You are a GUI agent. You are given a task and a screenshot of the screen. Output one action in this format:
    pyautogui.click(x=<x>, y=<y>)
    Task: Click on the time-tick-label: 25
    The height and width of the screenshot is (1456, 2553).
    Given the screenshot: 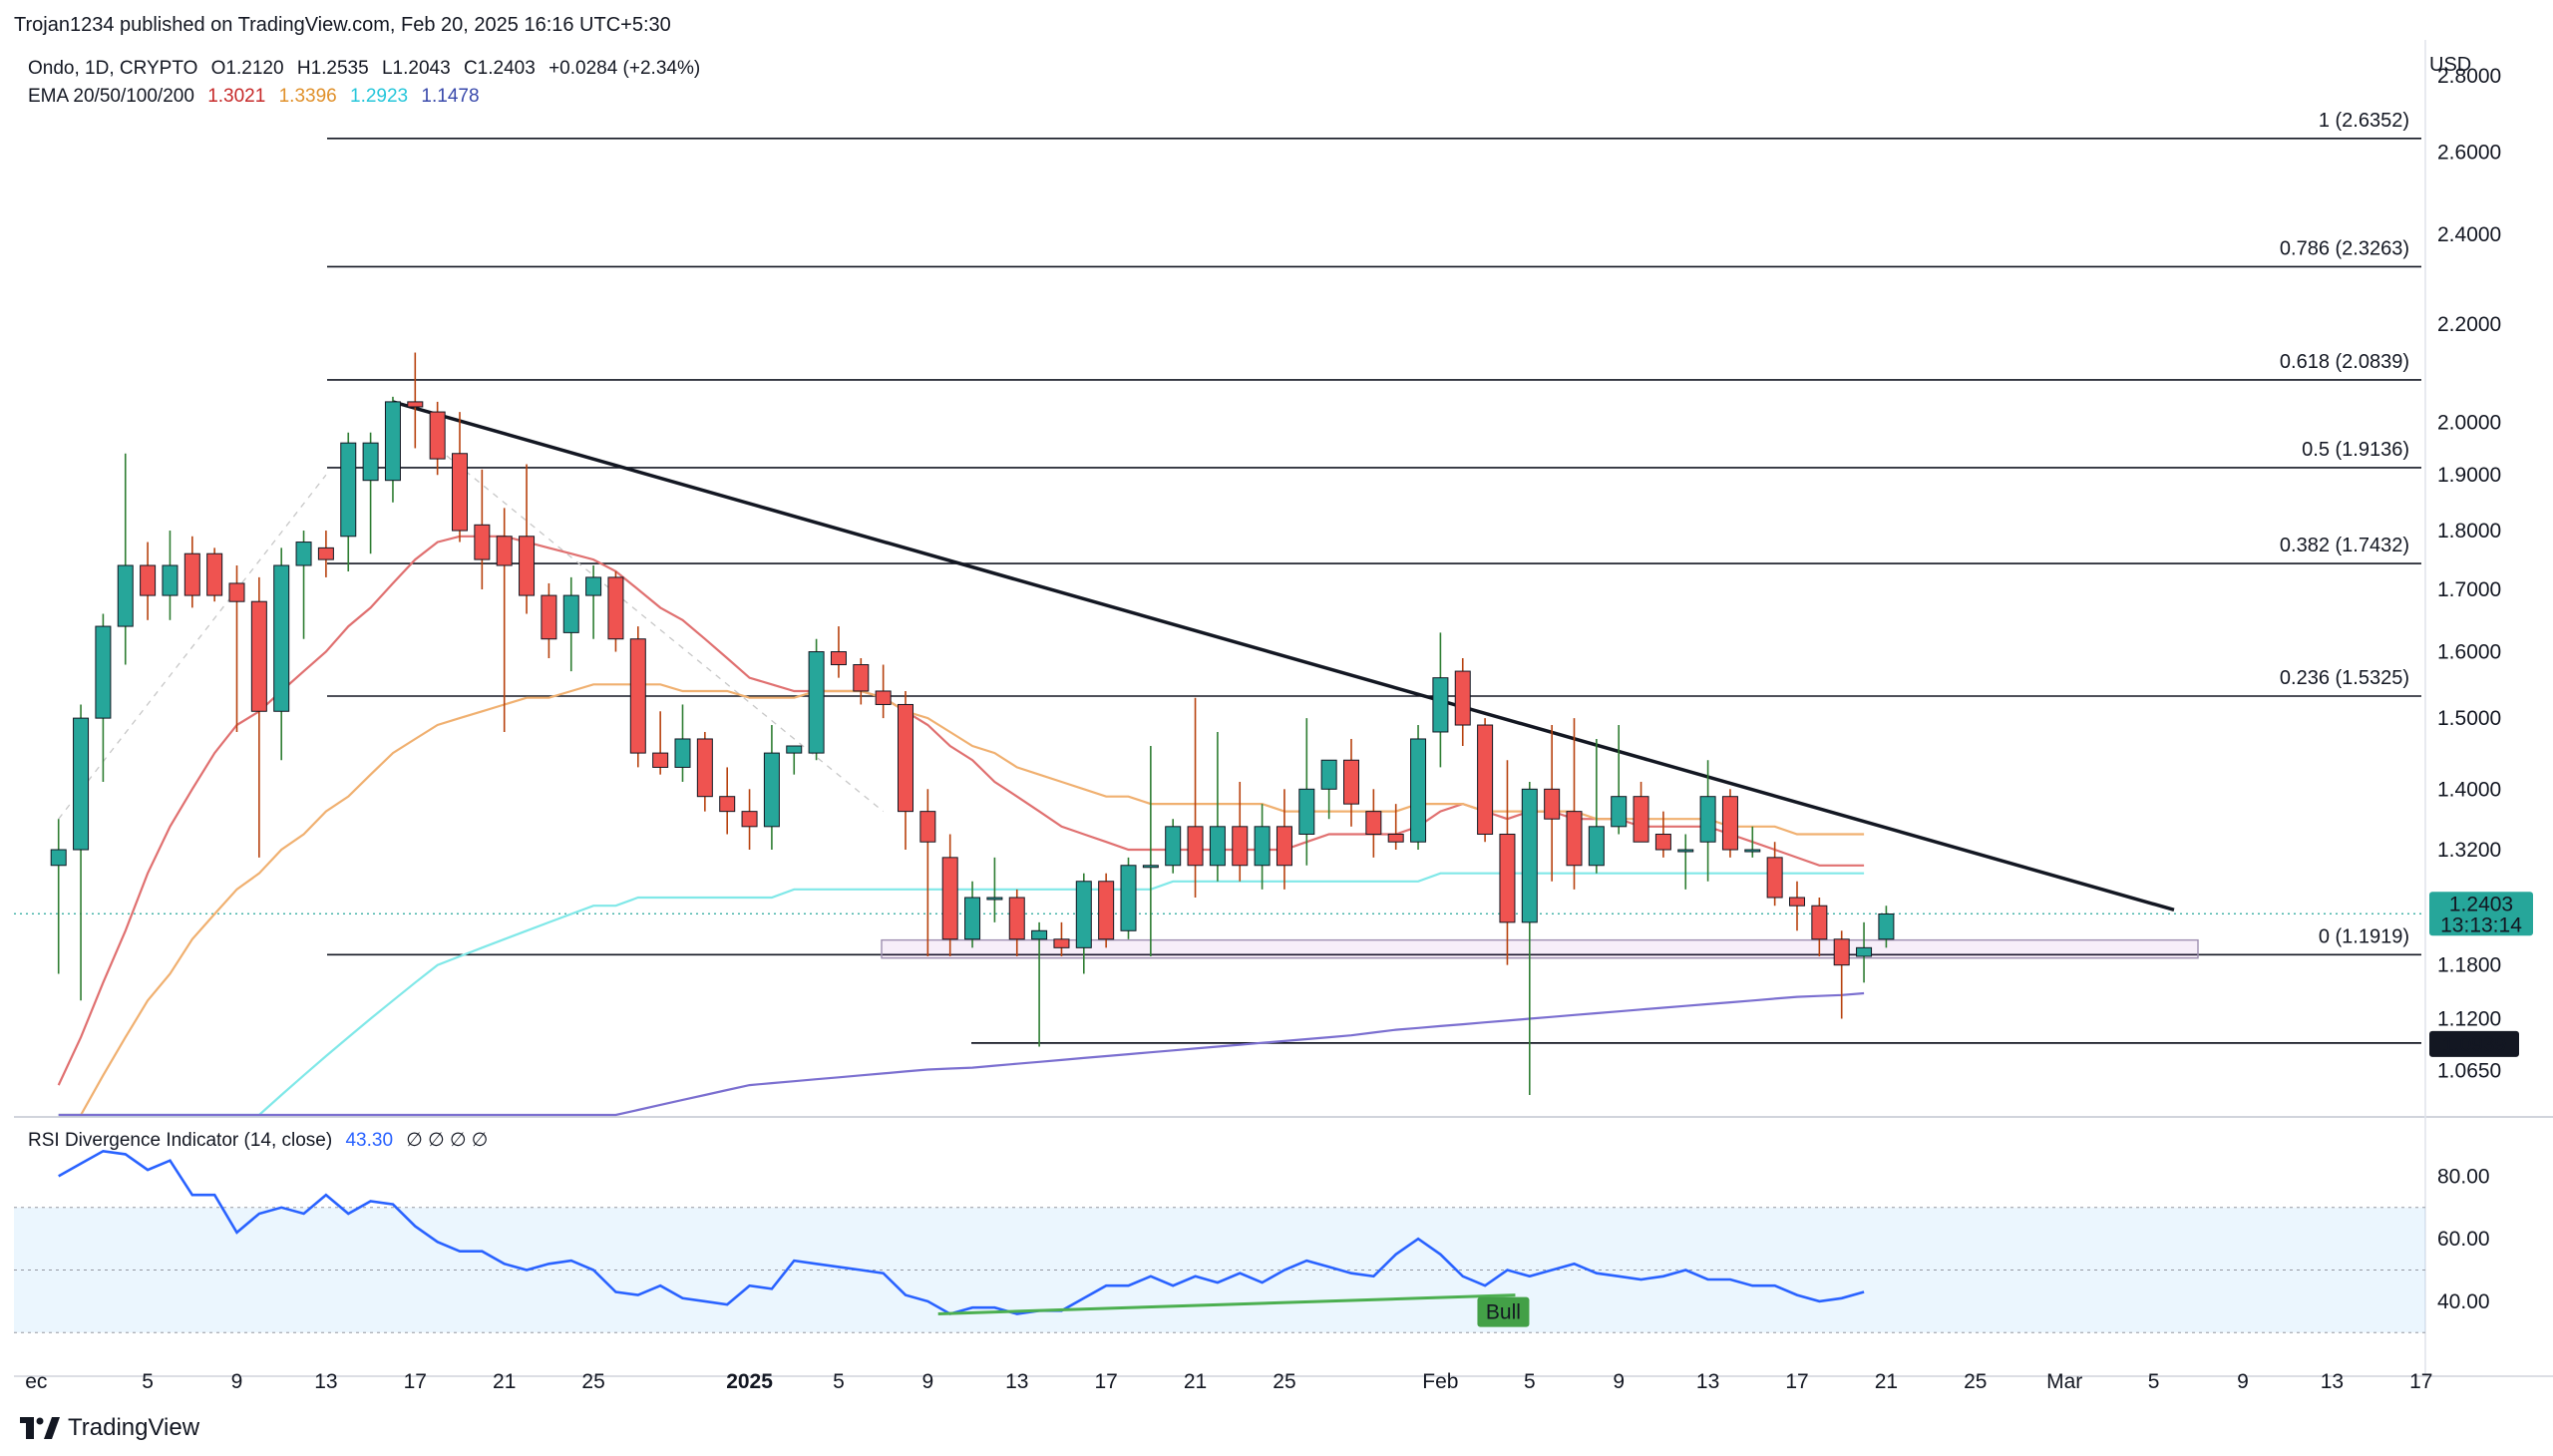 What is the action you would take?
    pyautogui.click(x=1976, y=1381)
    